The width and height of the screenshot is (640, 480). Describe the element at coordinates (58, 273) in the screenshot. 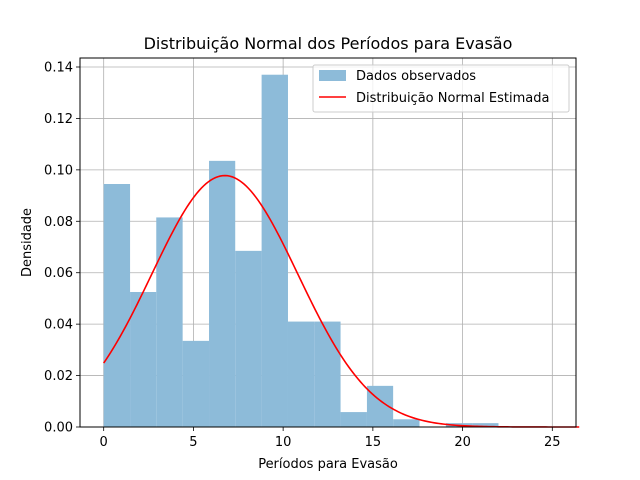

I see `y-tick-label: 0.06` at that location.